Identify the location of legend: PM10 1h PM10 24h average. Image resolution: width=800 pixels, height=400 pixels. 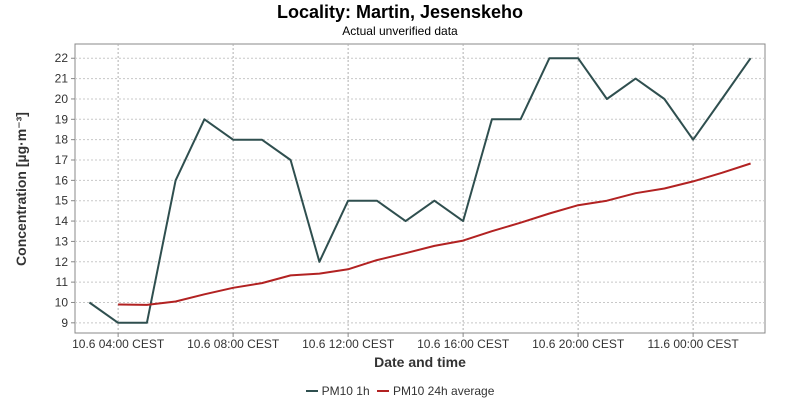
(400, 389).